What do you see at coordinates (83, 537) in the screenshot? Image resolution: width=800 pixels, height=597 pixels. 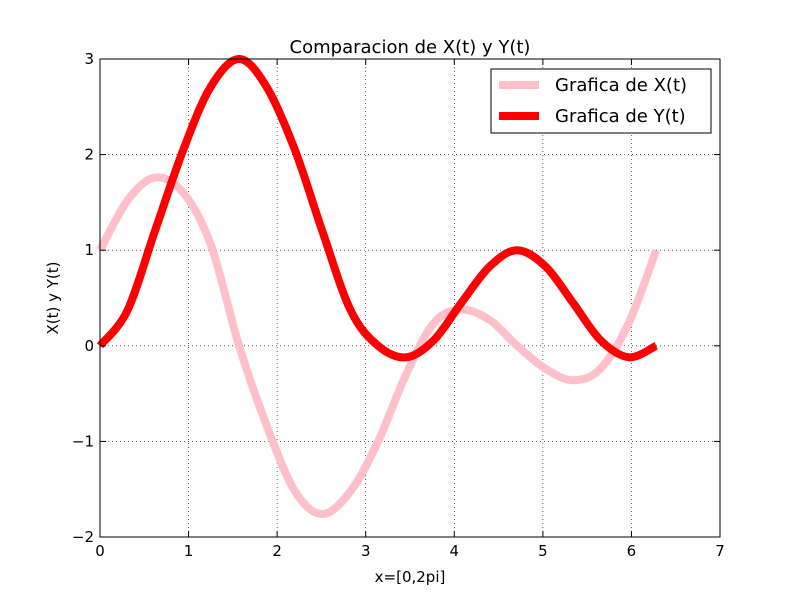 I see `y-tick-label: −2` at bounding box center [83, 537].